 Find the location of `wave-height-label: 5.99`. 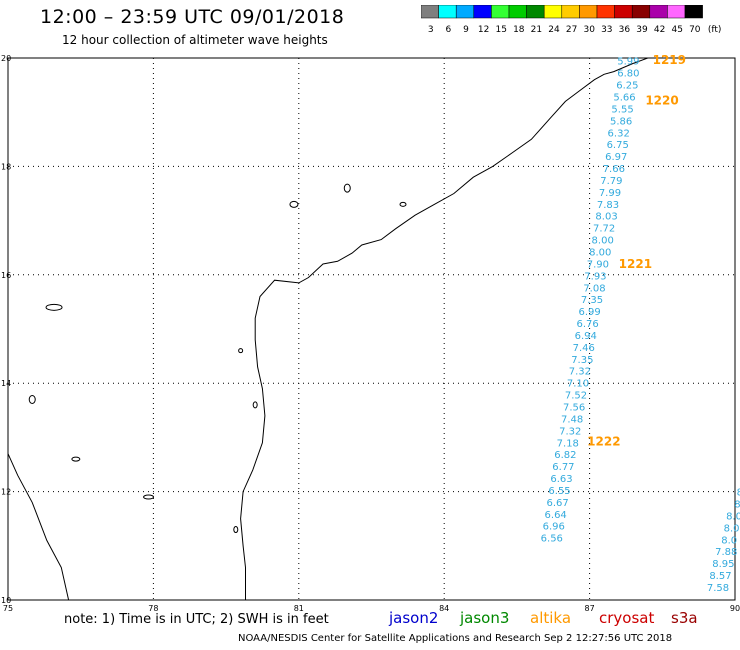

wave-height-label: 5.99 is located at coordinates (628, 62).